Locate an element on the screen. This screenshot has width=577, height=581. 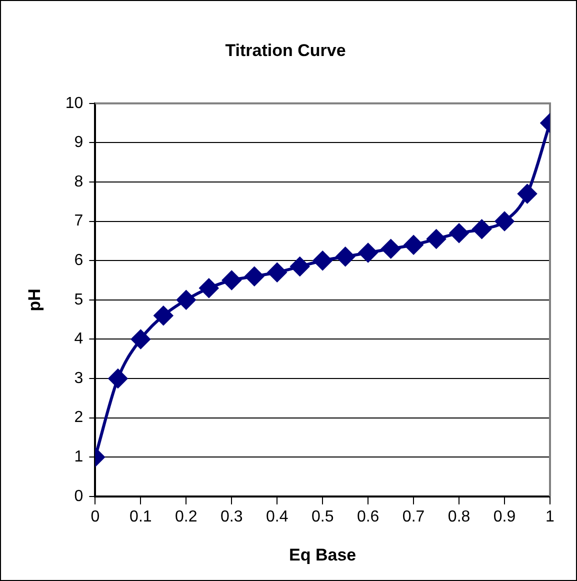
y-tick-label: 8 is located at coordinates (79, 181).